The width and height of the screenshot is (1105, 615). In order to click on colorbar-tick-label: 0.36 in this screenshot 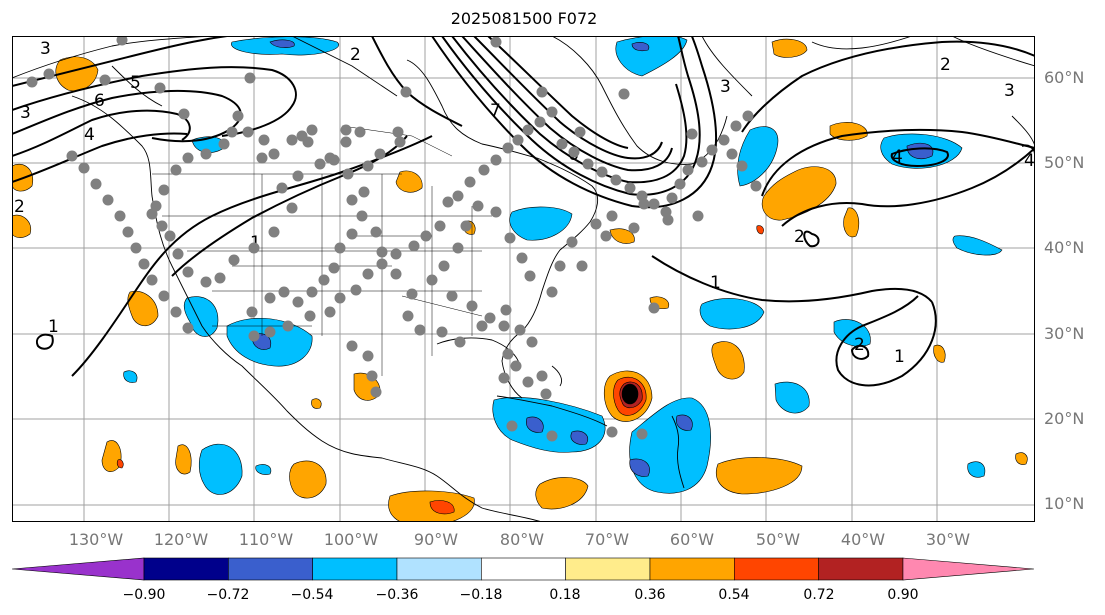, I will do `click(650, 595)`.